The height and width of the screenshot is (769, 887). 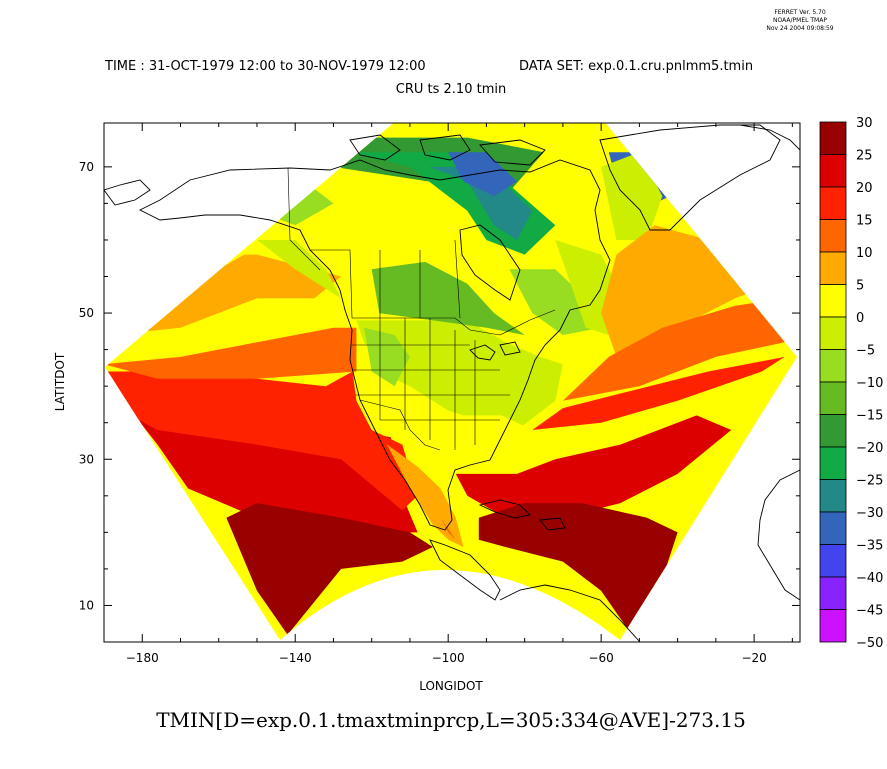 What do you see at coordinates (451, 686) in the screenshot?
I see `x-axis-label: LONGIDOT` at bounding box center [451, 686].